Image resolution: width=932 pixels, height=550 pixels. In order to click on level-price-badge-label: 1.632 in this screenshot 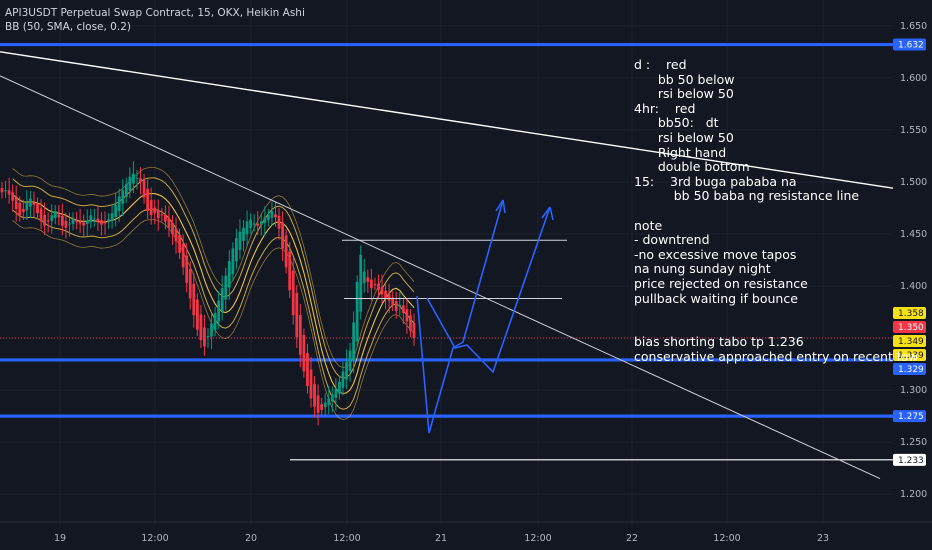, I will do `click(911, 46)`.